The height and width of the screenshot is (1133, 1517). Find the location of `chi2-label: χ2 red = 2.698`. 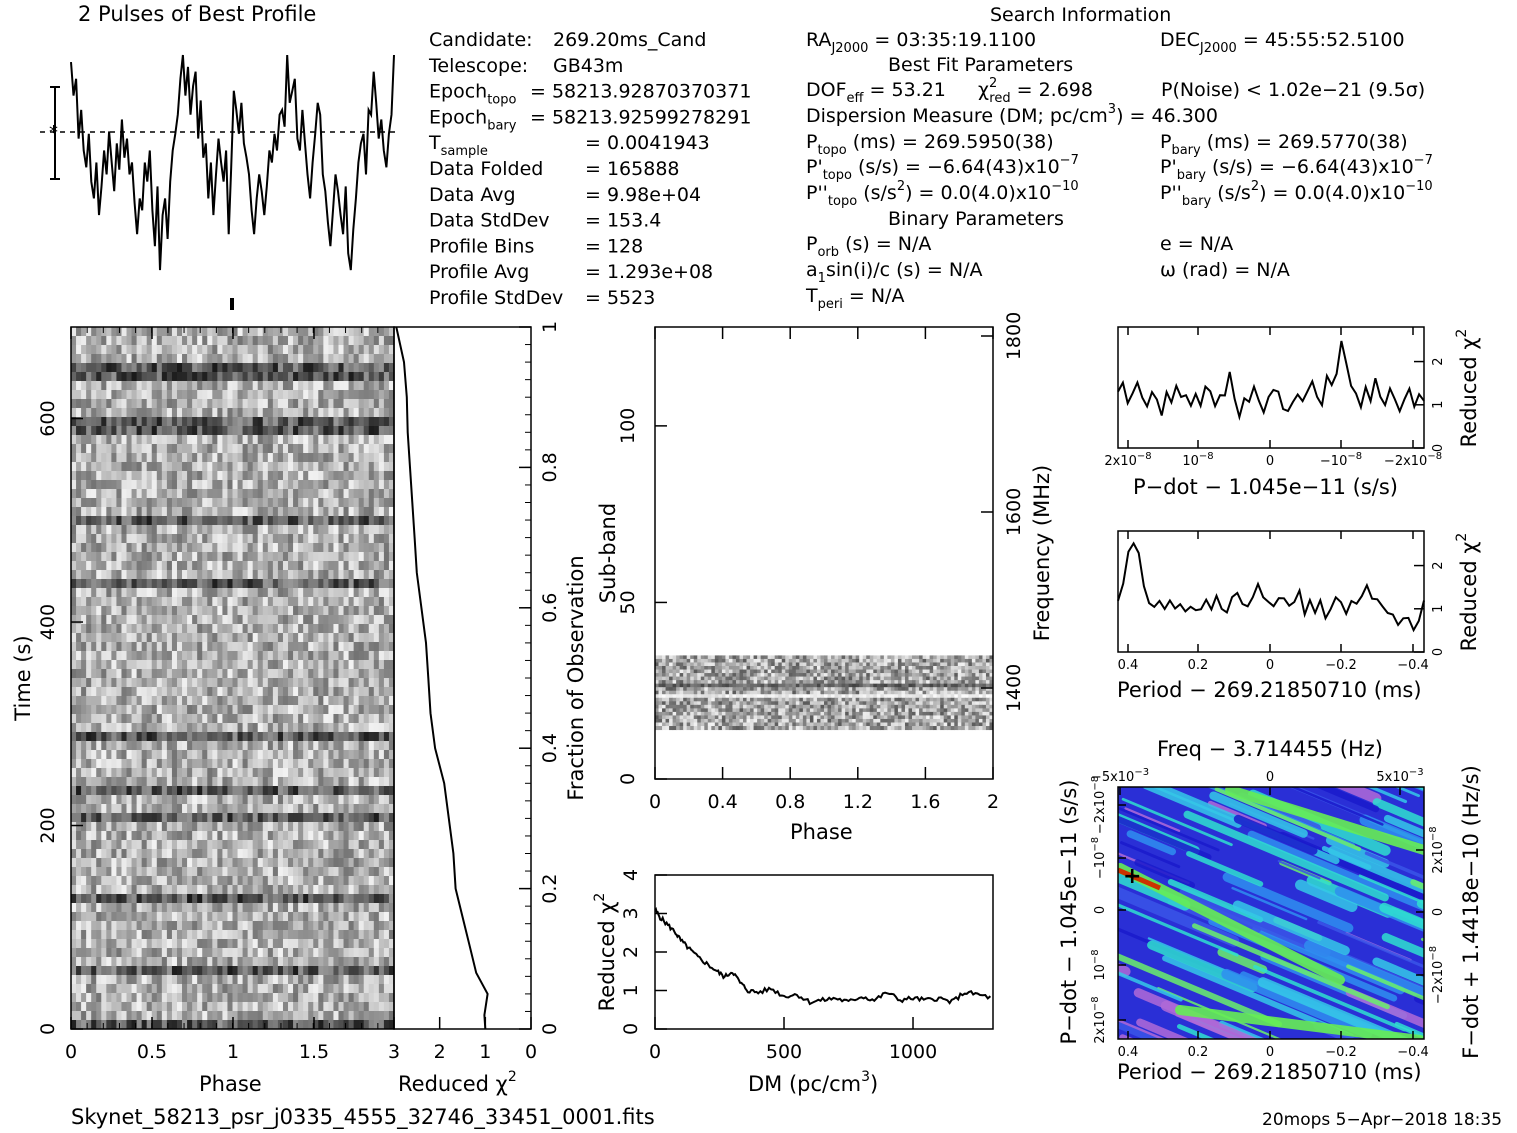

chi2-label: χ2 red = 2.698 is located at coordinates (1035, 91).